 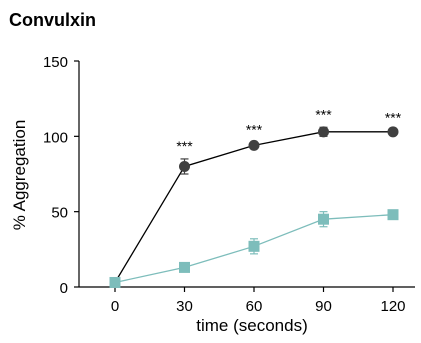 What do you see at coordinates (115, 306) in the screenshot?
I see `x-tick-label: 0` at bounding box center [115, 306].